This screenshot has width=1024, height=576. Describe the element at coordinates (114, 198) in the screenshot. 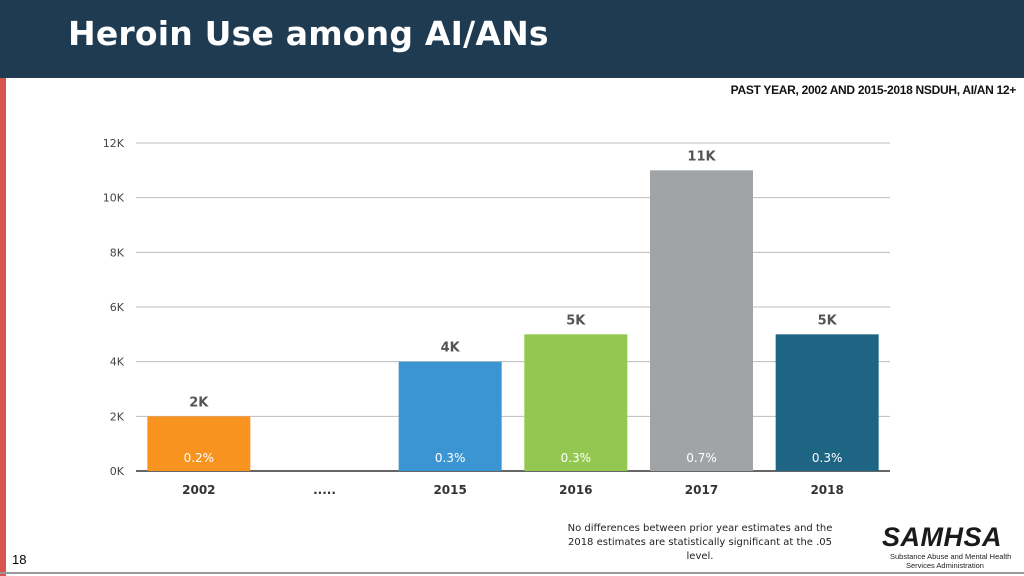

I see `y-tick-label: 10K` at that location.